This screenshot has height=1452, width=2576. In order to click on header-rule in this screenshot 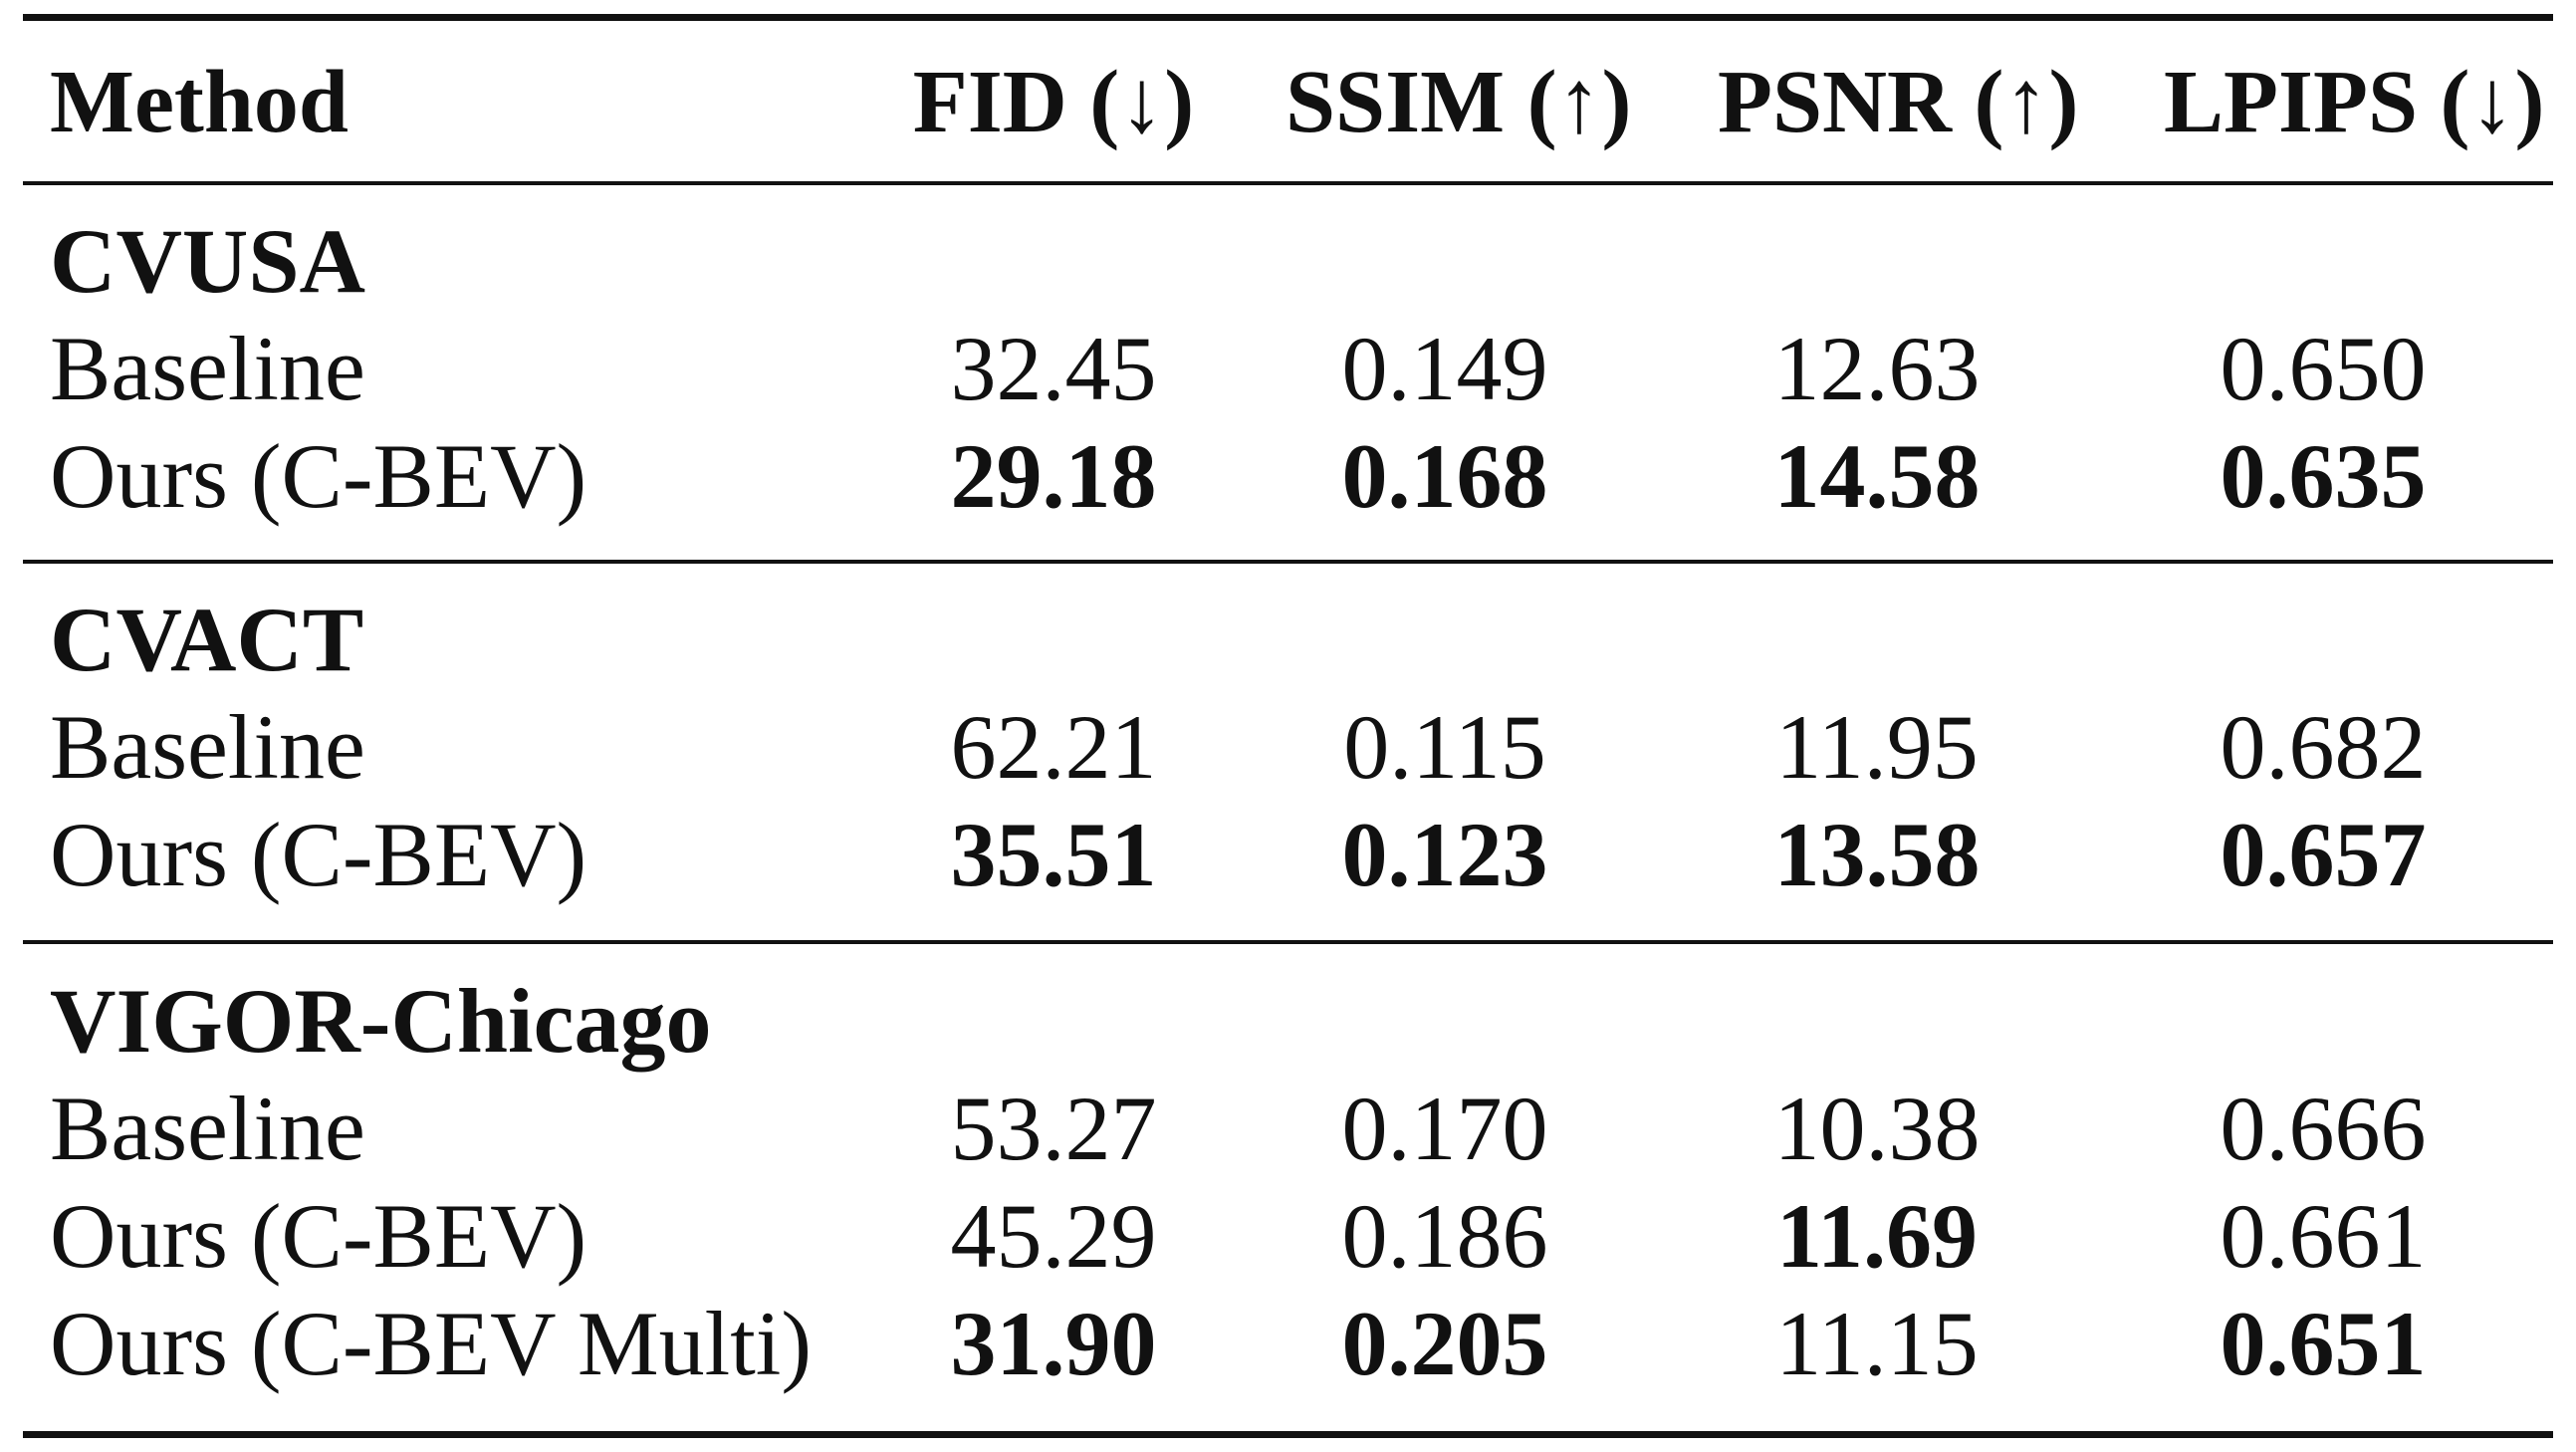, I will do `click(1288, 183)`.